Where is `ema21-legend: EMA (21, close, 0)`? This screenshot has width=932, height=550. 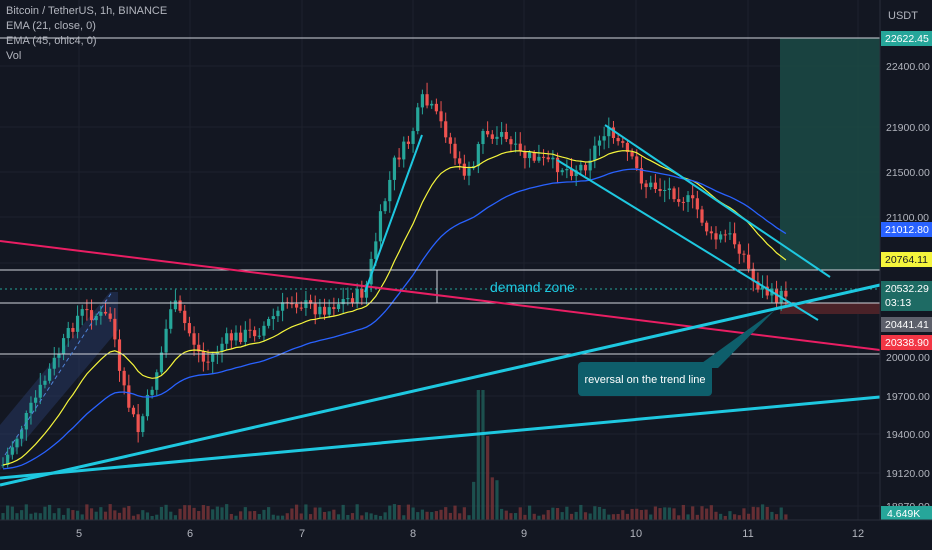
ema21-legend: EMA (21, close, 0) is located at coordinates (51, 26).